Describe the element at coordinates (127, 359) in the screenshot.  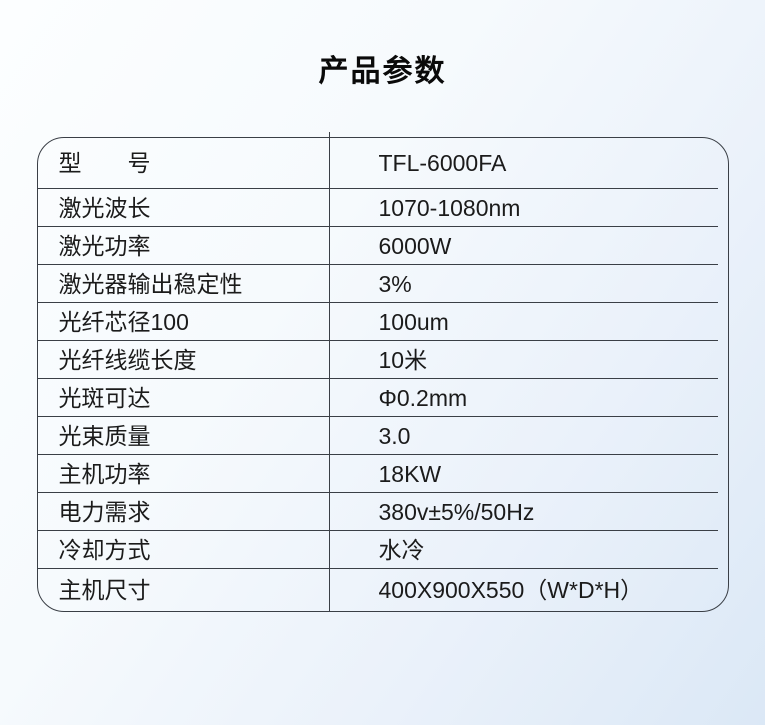
I see `spec-label: 光纤线缆长度` at that location.